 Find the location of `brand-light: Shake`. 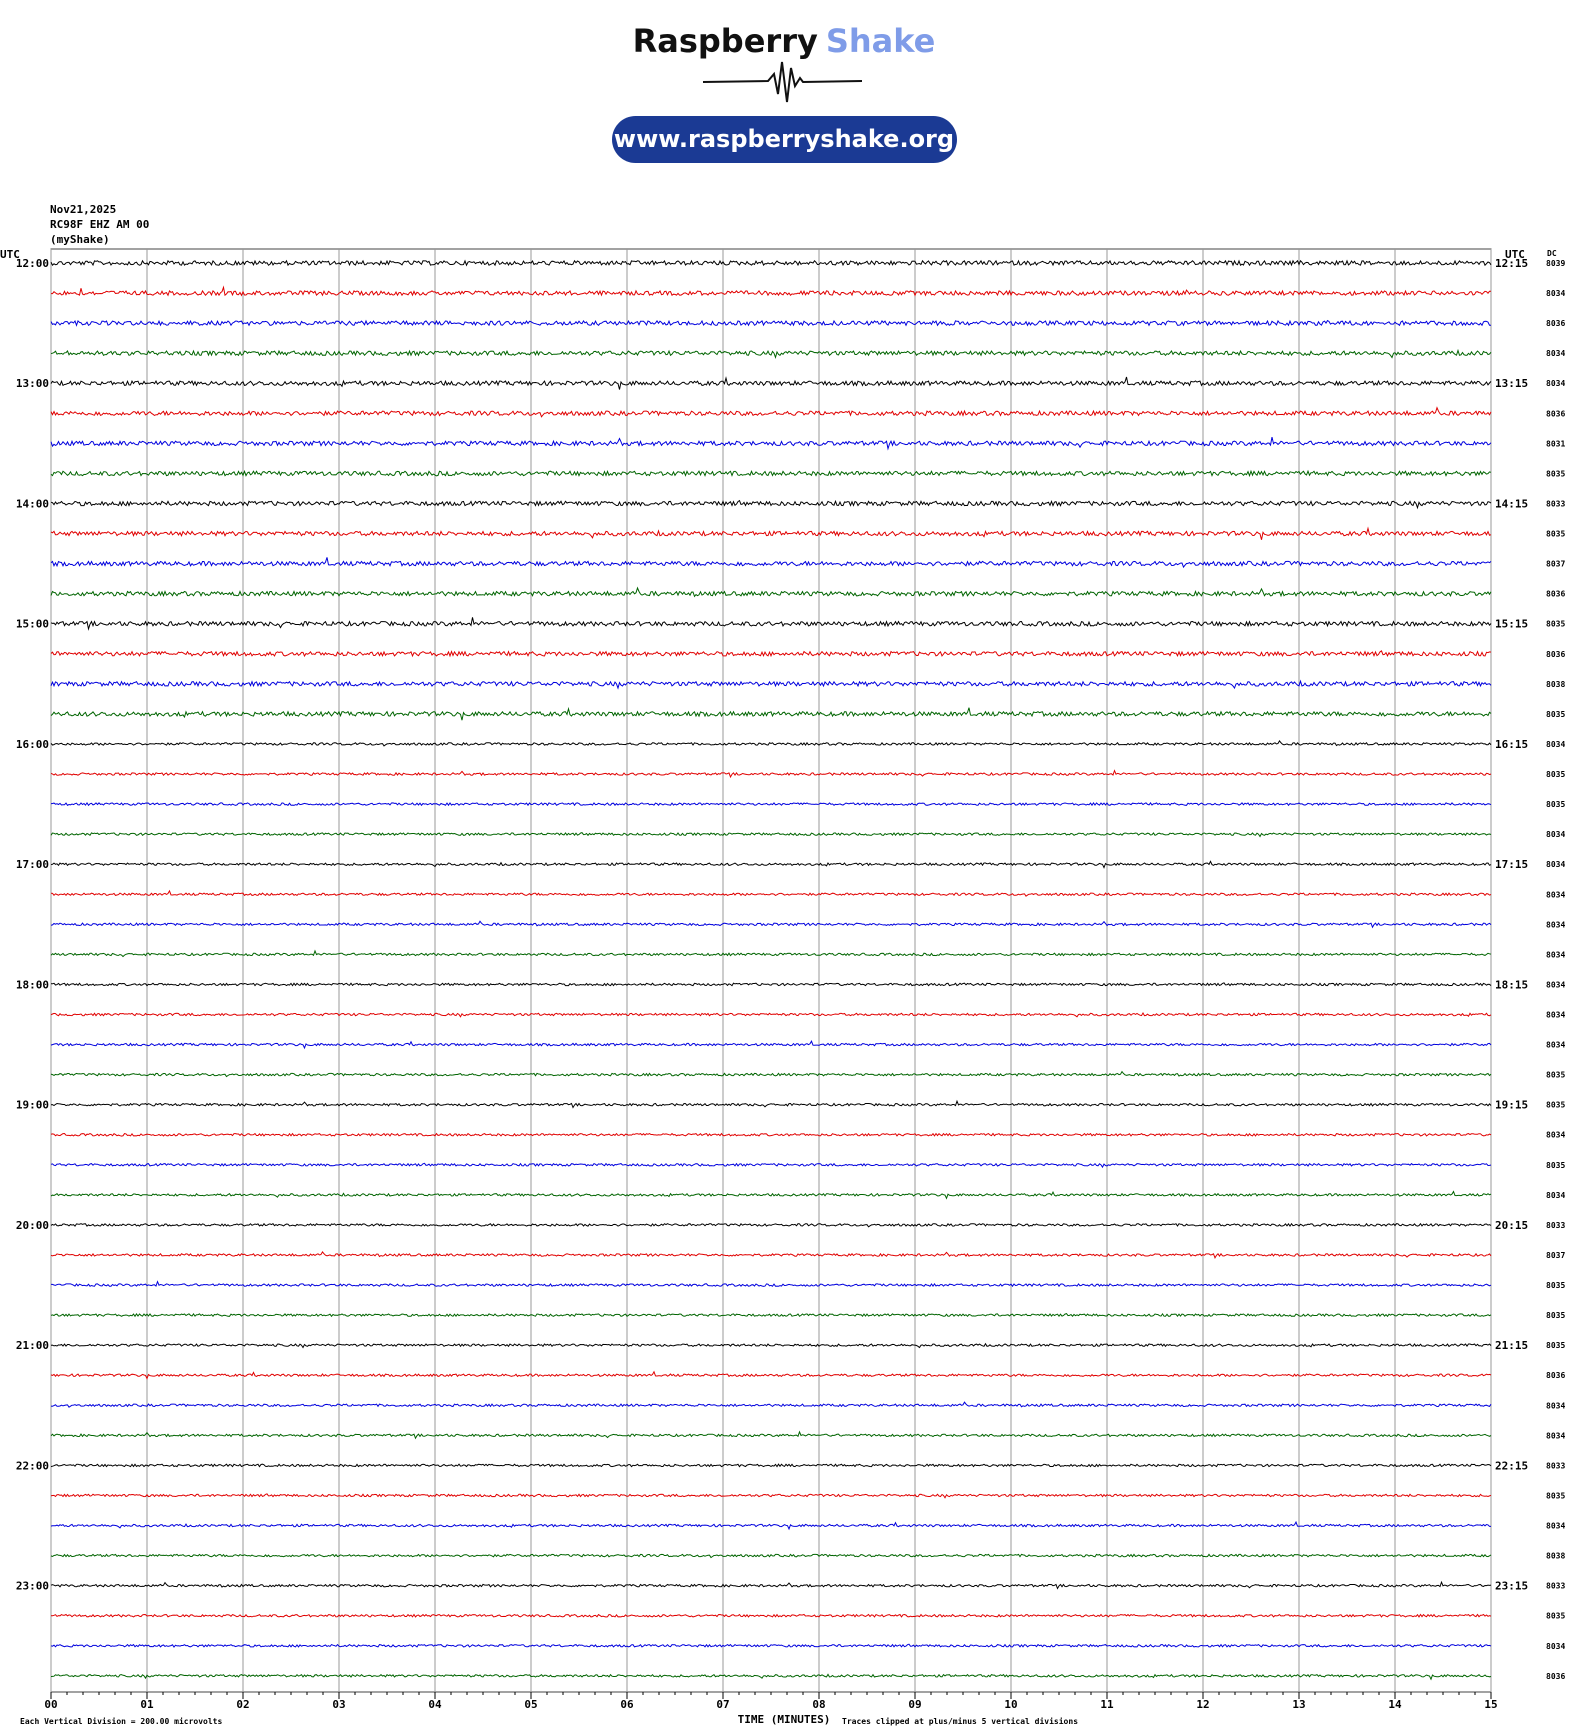

brand-light: Shake is located at coordinates (881, 41).